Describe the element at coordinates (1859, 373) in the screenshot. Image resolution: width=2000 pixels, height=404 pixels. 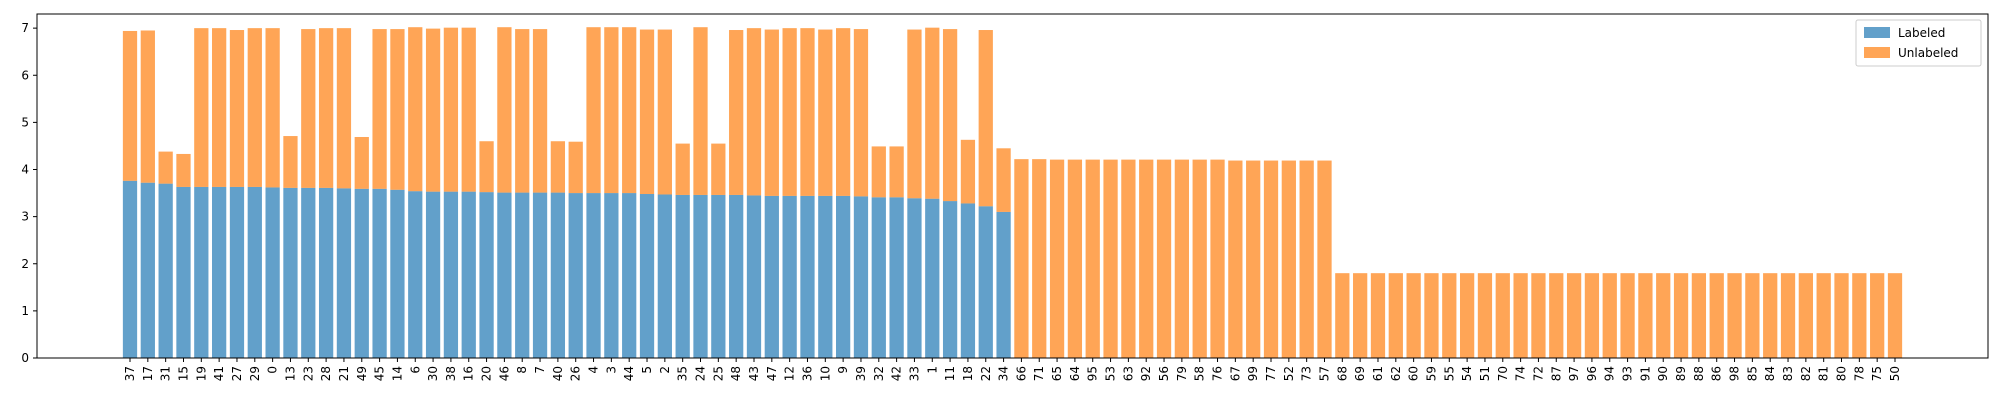
I see `x-tick-label: 78` at that location.